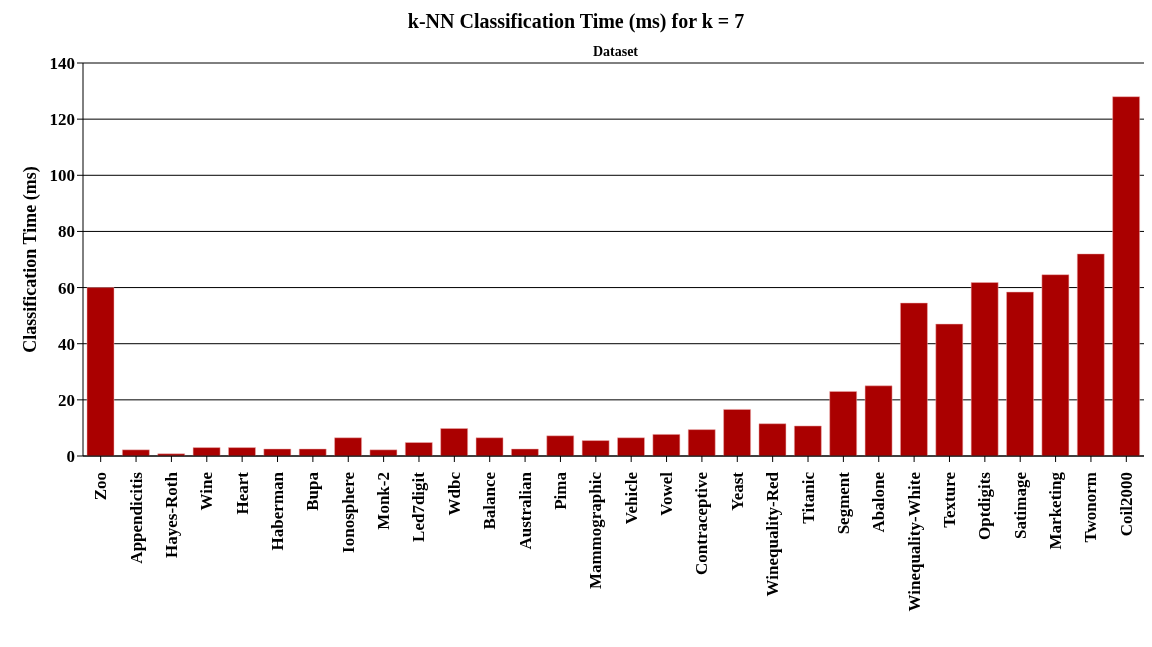 The image size is (1152, 647). Describe the element at coordinates (66, 400) in the screenshot. I see `y-tick-label: 20` at that location.